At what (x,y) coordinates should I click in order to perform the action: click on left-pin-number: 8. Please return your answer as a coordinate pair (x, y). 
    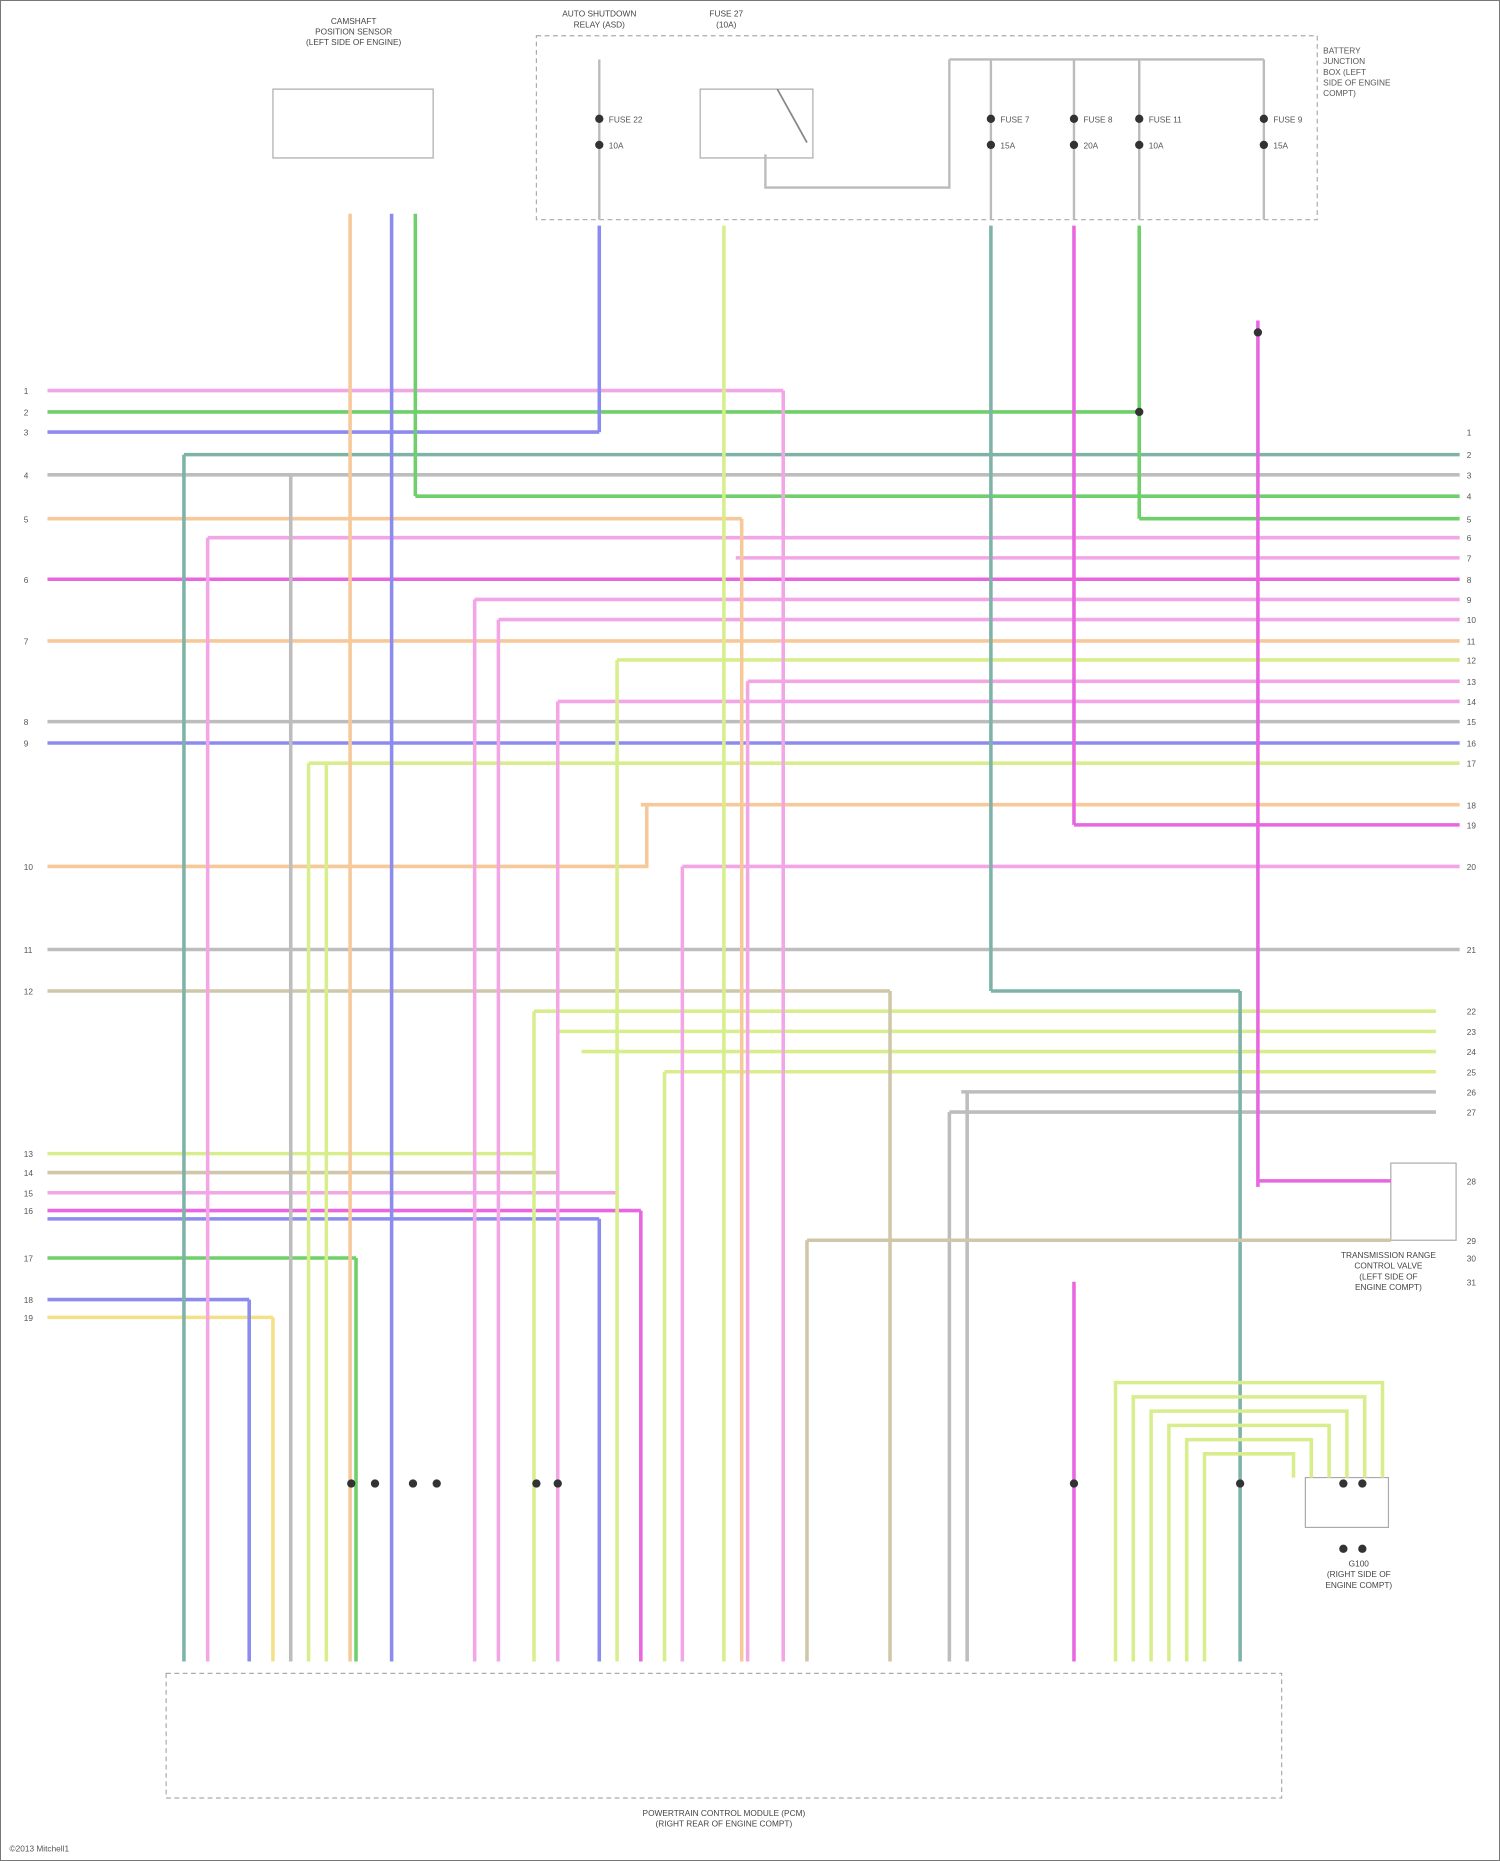
    Looking at the image, I should click on (26, 722).